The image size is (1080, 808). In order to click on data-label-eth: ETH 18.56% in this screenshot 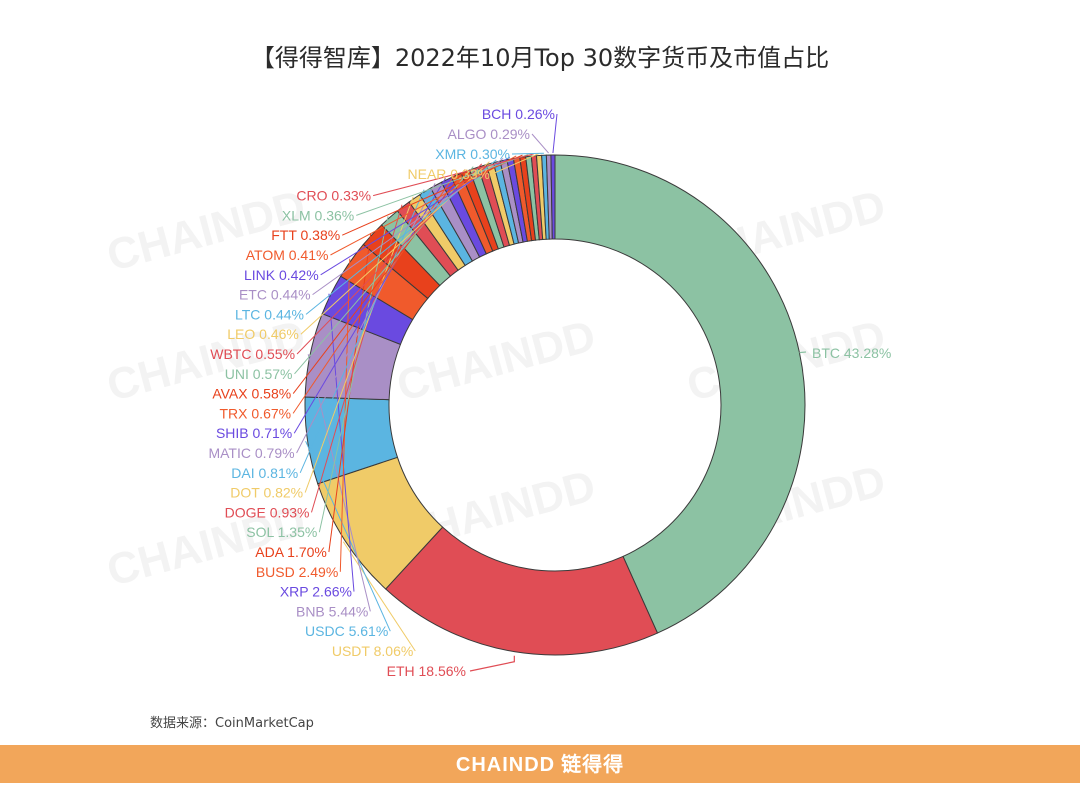, I will do `click(426, 671)`.